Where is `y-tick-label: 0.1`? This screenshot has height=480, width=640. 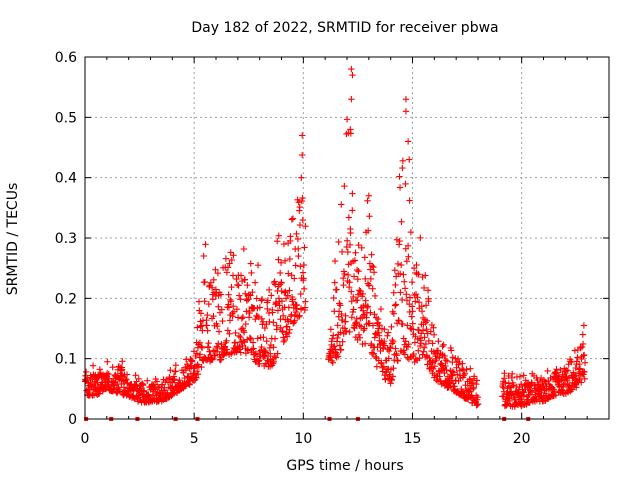
y-tick-label: 0.1 is located at coordinates (66, 360).